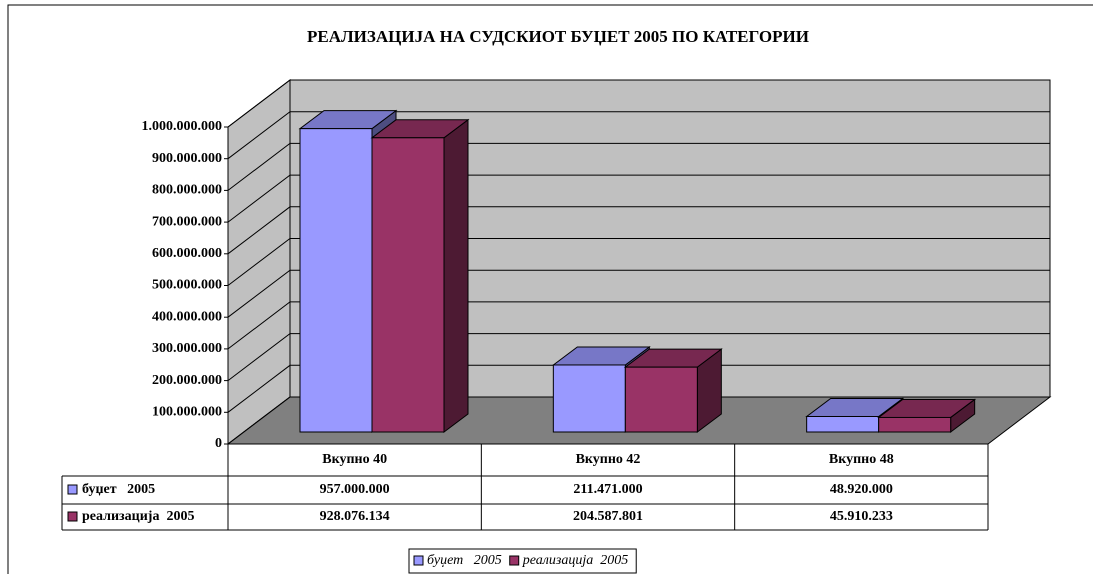 This screenshot has width=1093, height=574. What do you see at coordinates (182, 126) in the screenshot?
I see `y-tick-label: 1.000.000.000` at bounding box center [182, 126].